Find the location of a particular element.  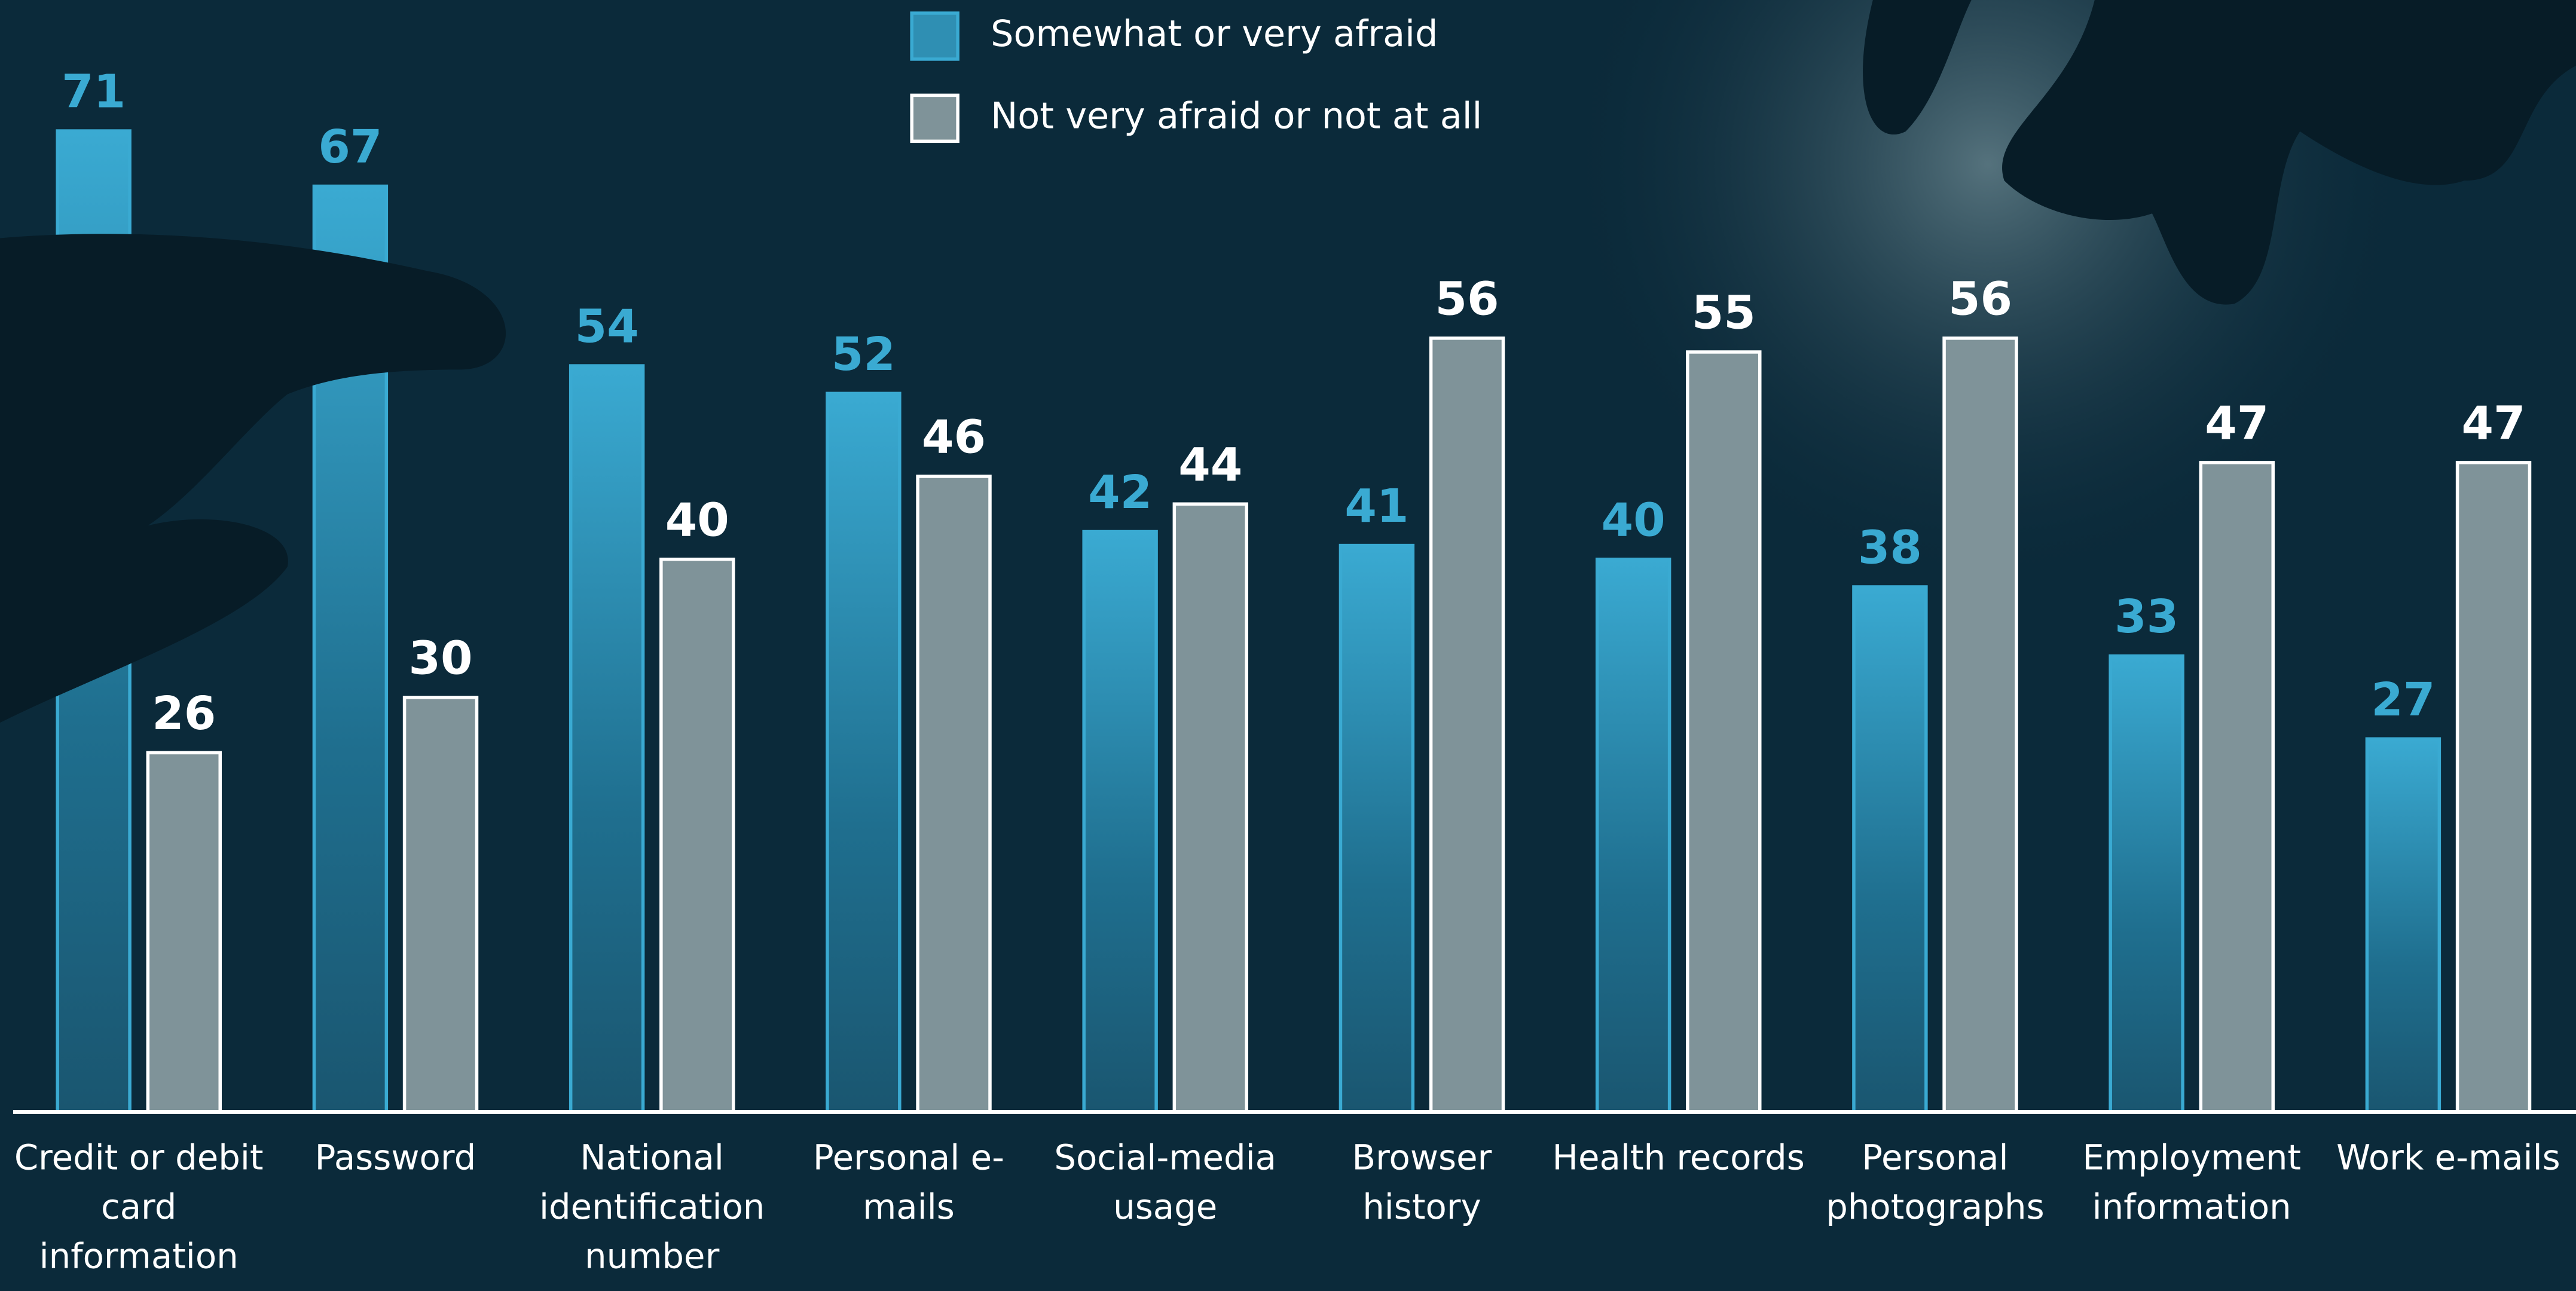

x-label-box: National identification number is located at coordinates (652, 1207).